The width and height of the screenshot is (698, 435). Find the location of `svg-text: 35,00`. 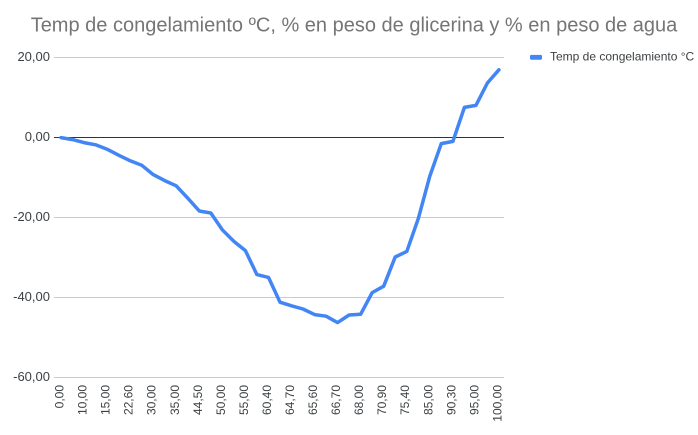

svg-text: 35,00 is located at coordinates (175, 400).